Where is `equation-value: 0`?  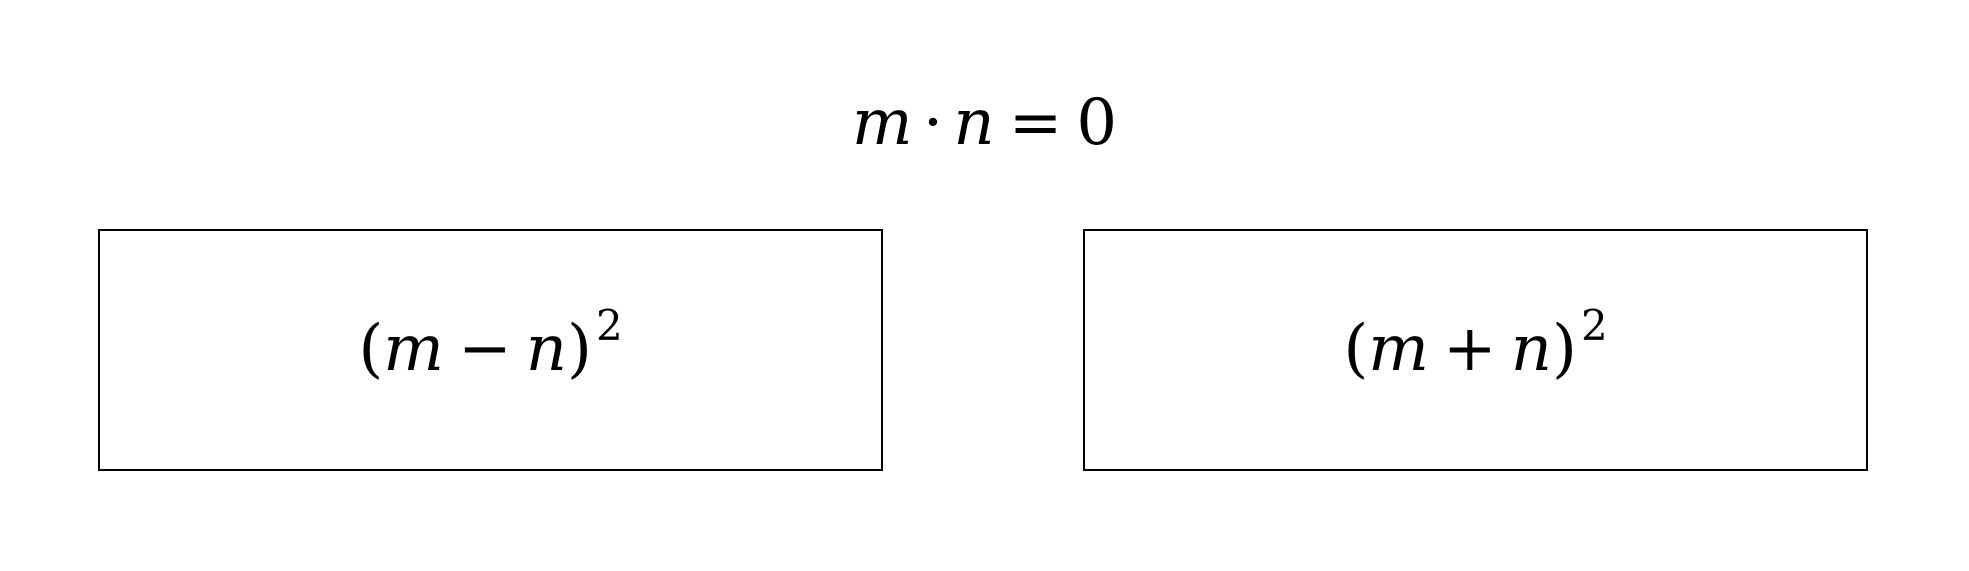 equation-value: 0 is located at coordinates (1097, 123).